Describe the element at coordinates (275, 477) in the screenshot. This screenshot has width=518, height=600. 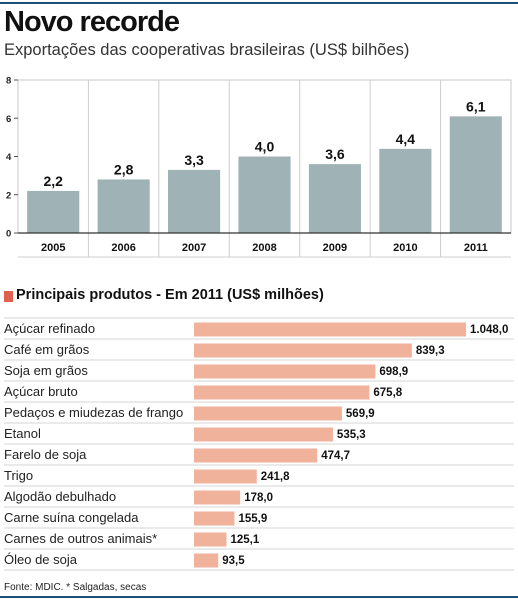
I see `product-value-7: 241,8` at that location.